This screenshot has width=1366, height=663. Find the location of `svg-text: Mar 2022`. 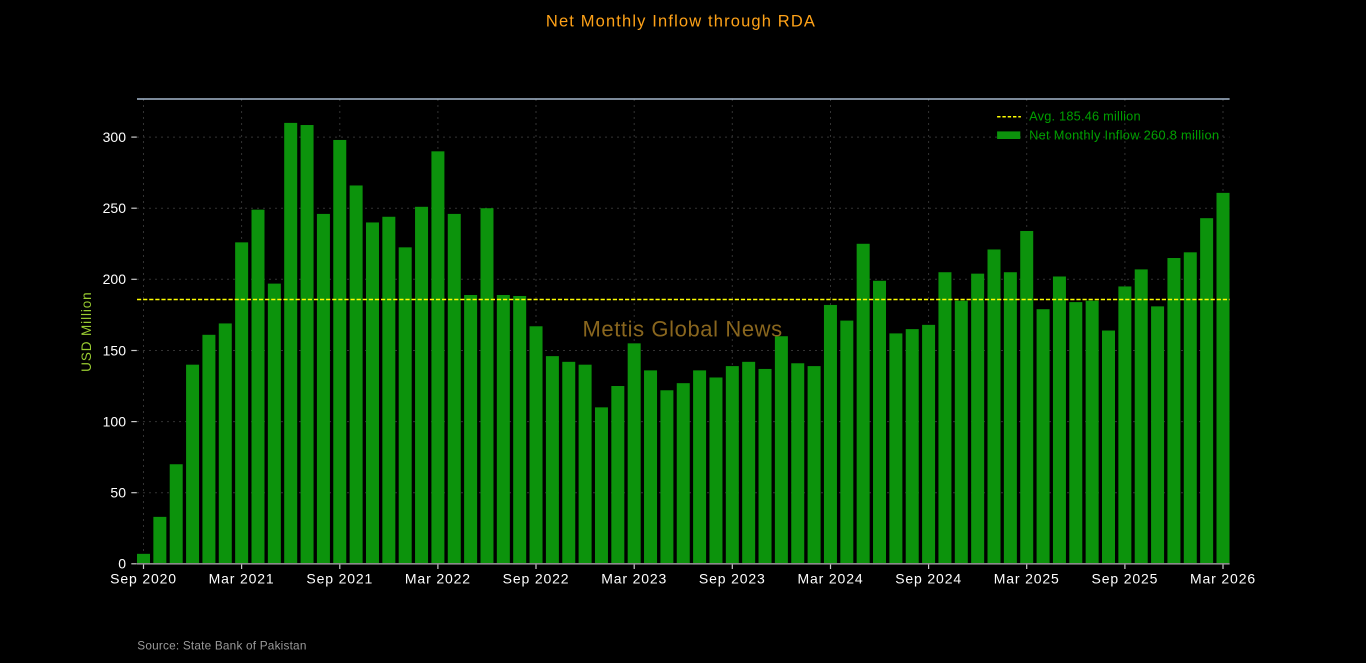

svg-text: Mar 2022 is located at coordinates (438, 579).